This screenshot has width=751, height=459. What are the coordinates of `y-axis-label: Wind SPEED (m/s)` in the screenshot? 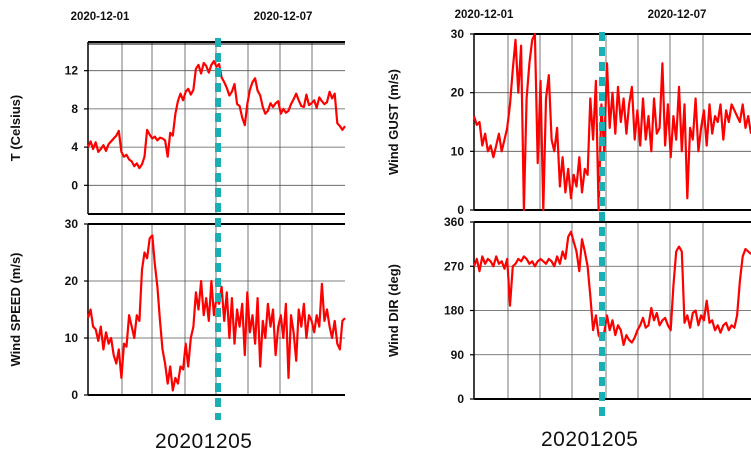 It's located at (15, 309).